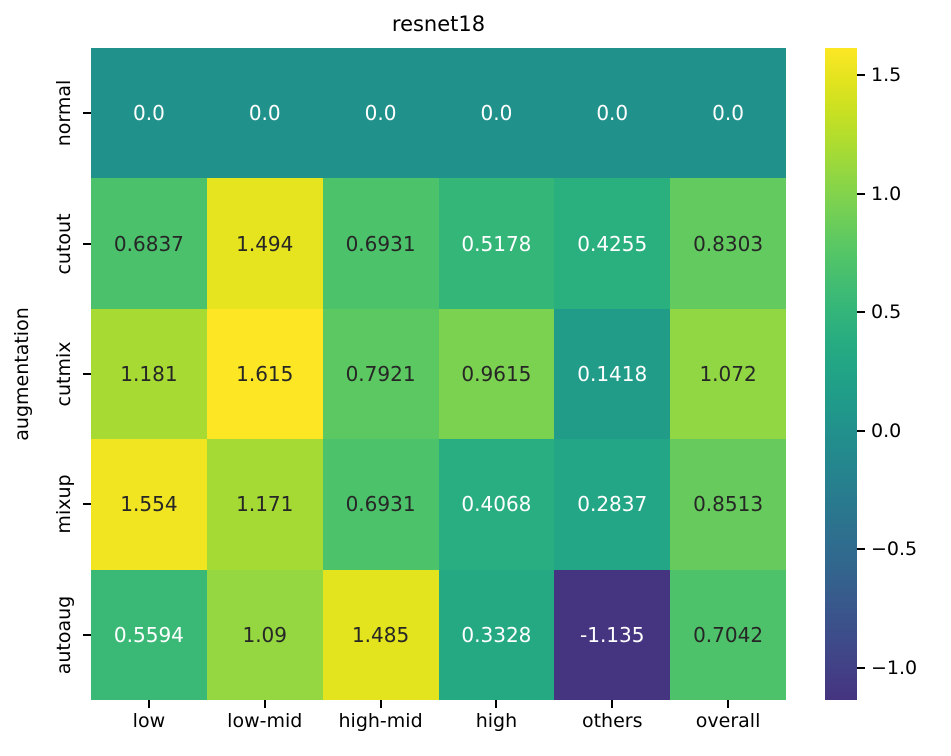  I want to click on x-tick-label-overall: overall, so click(728, 721).